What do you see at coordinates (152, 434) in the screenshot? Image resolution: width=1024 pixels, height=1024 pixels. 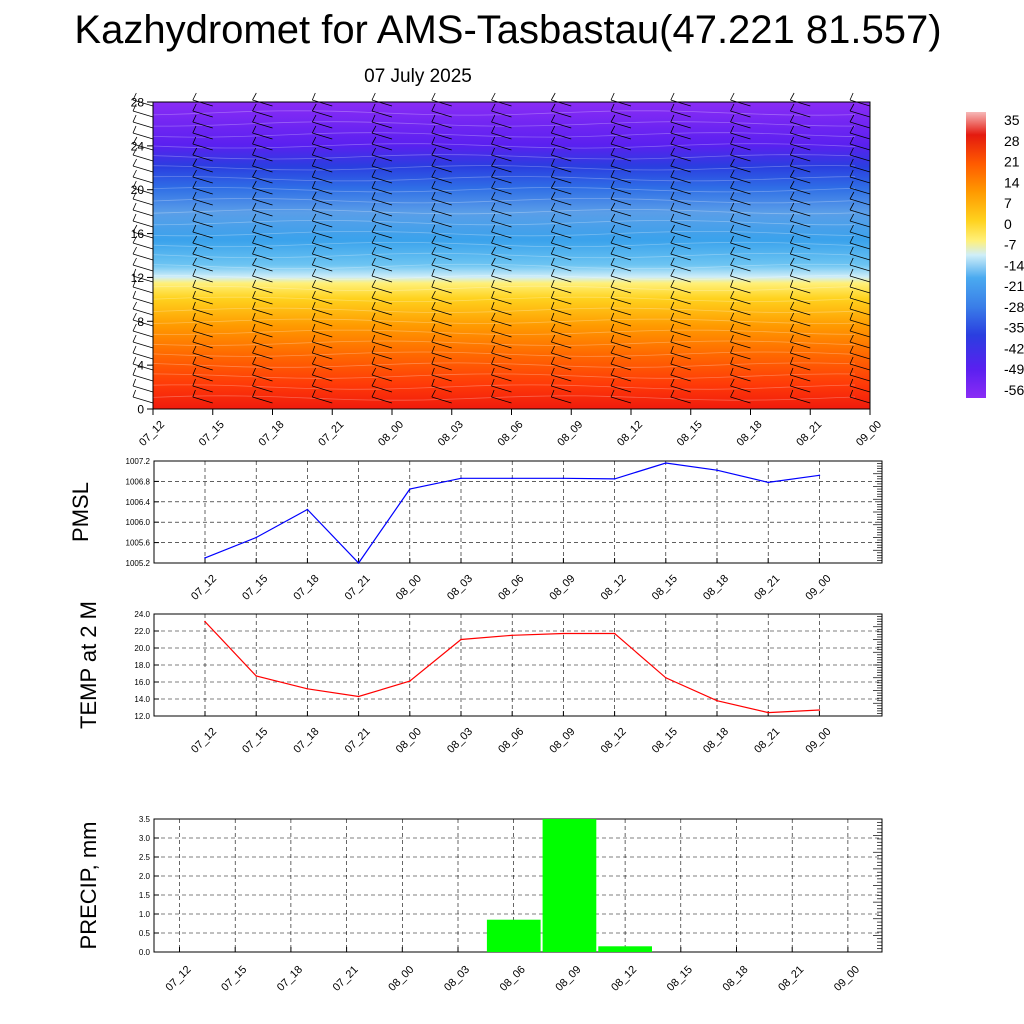 I see `profile-x-tick-label: 07_12` at bounding box center [152, 434].